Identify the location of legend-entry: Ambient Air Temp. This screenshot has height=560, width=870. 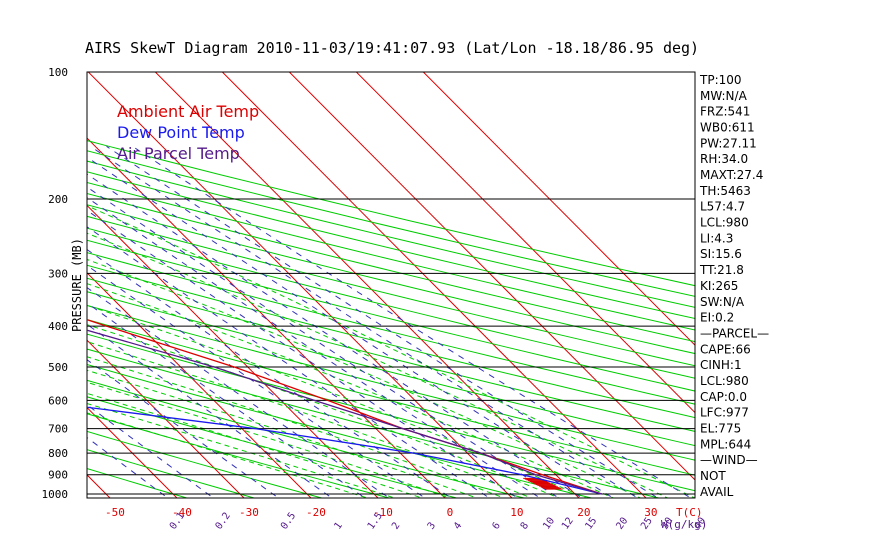
(188, 111).